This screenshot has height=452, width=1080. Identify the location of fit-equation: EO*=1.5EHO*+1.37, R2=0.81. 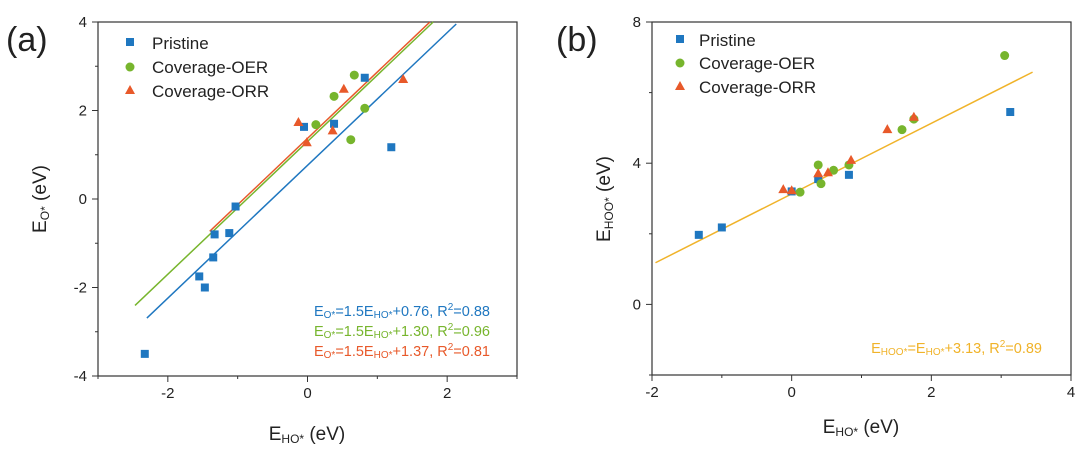
(402, 351).